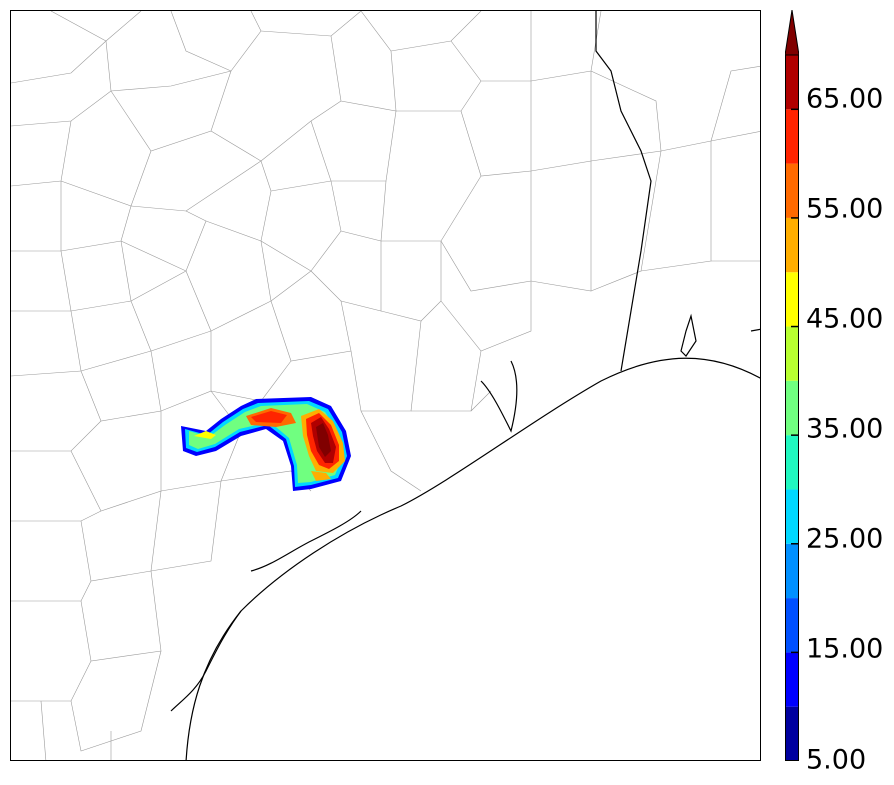  Describe the element at coordinates (845, 209) in the screenshot. I see `colorbar-tick-label: 55.00` at that location.